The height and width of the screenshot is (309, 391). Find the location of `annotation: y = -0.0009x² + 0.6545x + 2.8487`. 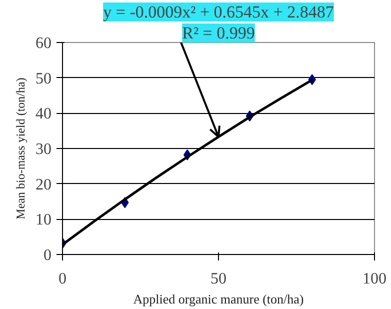

annotation: y = -0.0009x² + 0.6545x + 2.8487 is located at coordinates (218, 12).